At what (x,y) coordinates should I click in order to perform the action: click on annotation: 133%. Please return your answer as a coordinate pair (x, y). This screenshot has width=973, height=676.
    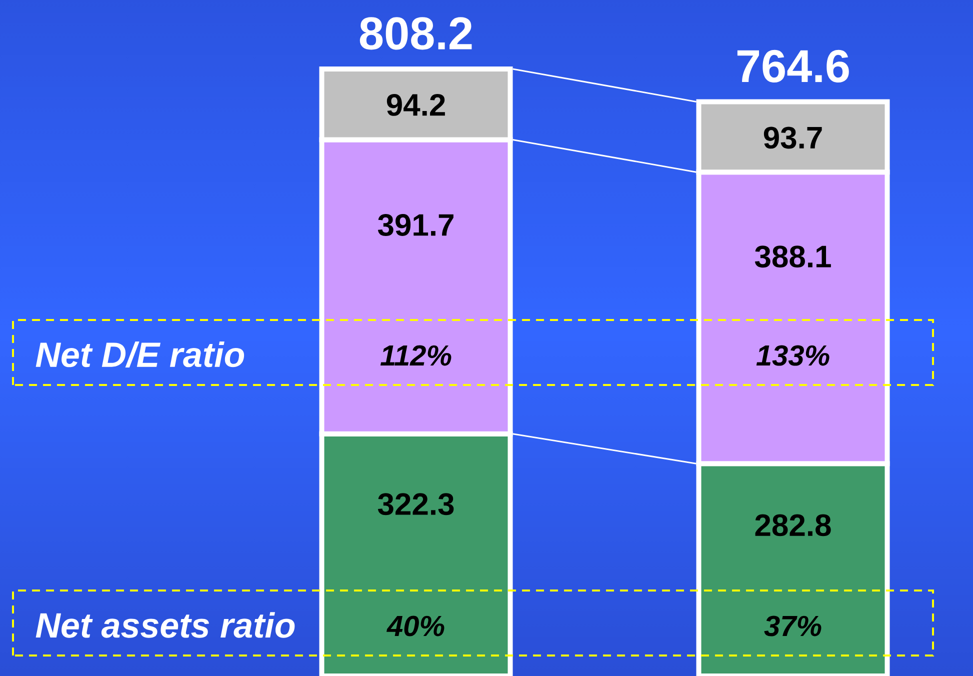
    Looking at the image, I should click on (793, 355).